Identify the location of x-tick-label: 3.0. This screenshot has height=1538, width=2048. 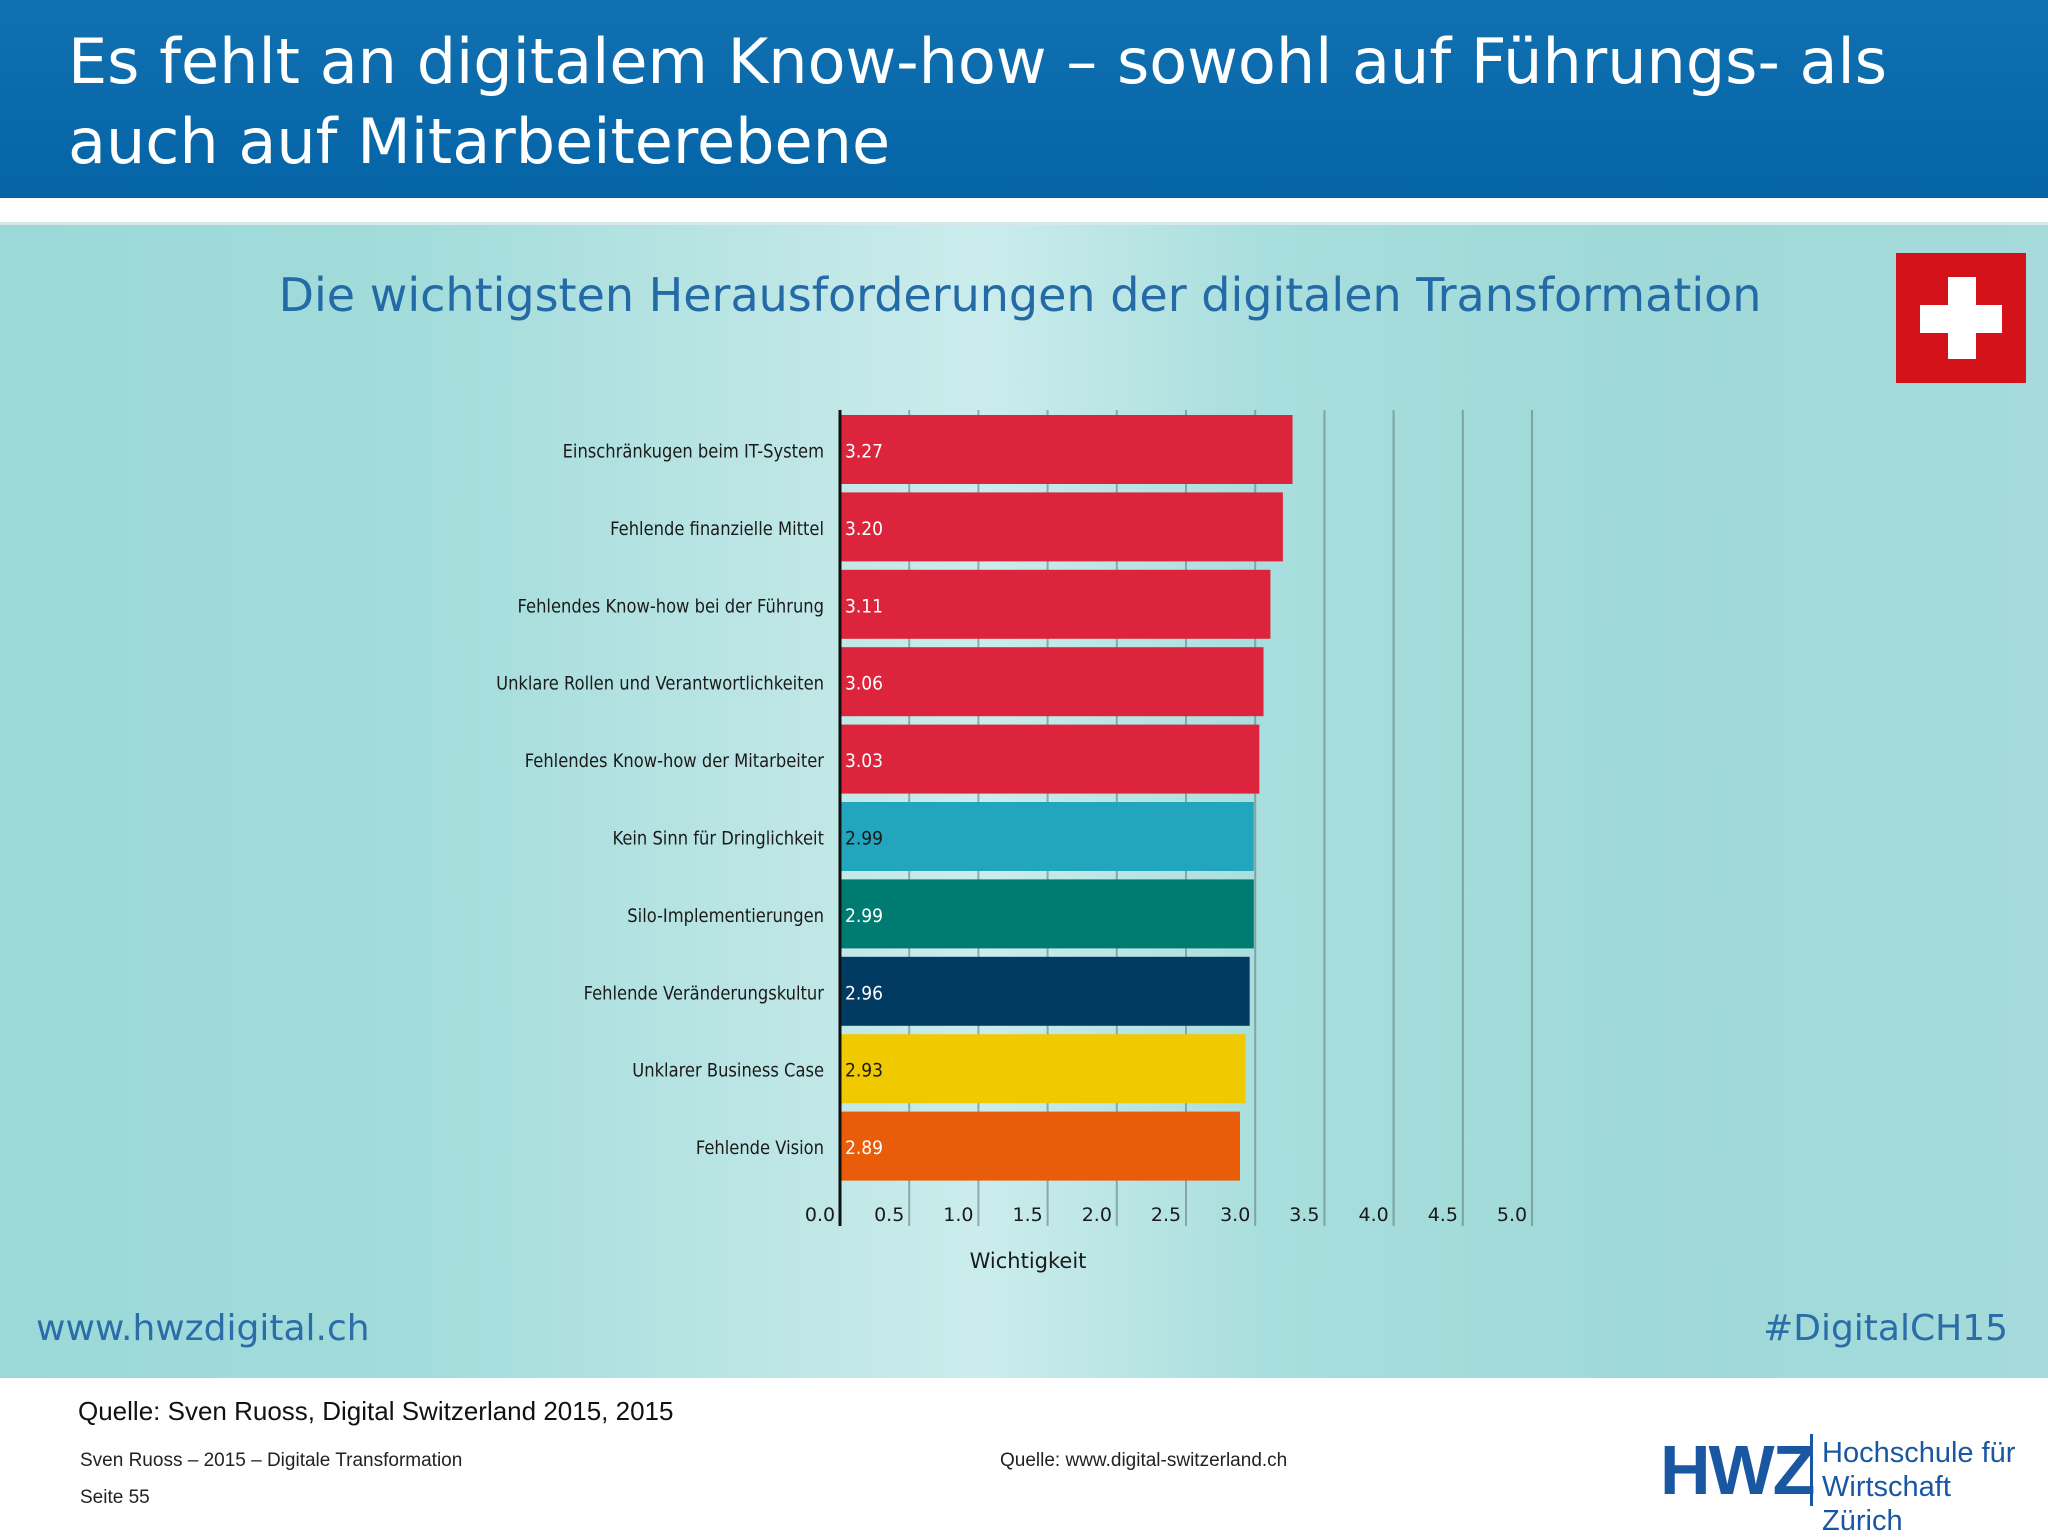
(1235, 1215).